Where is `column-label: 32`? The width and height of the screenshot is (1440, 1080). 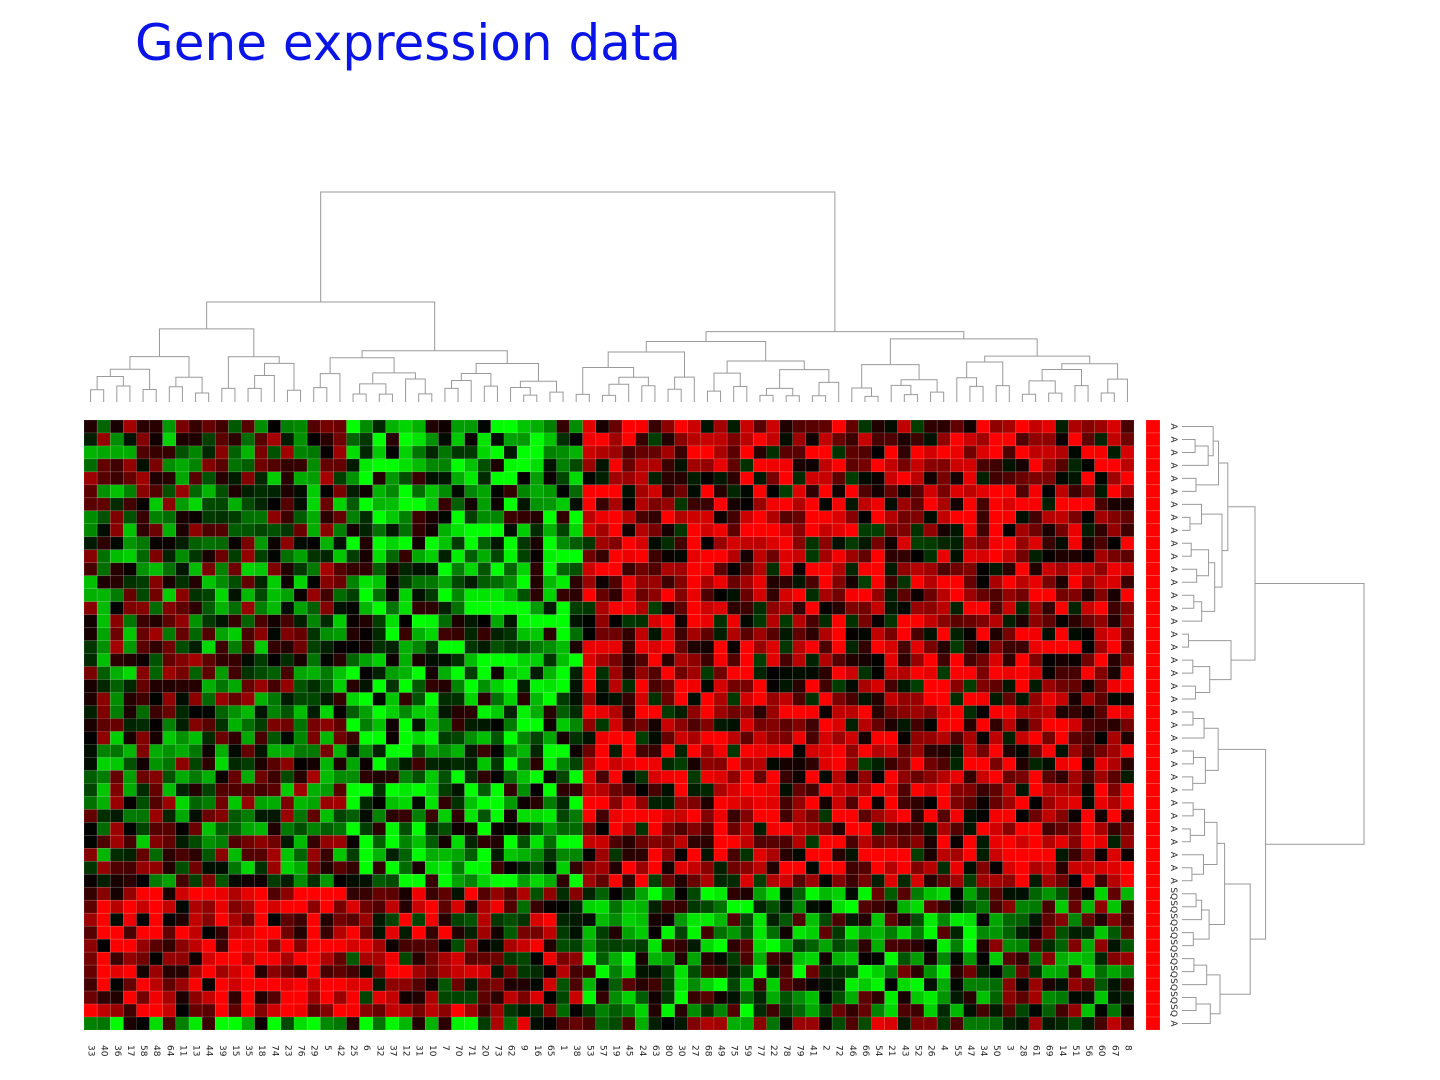
column-label: 32 is located at coordinates (379, 1050).